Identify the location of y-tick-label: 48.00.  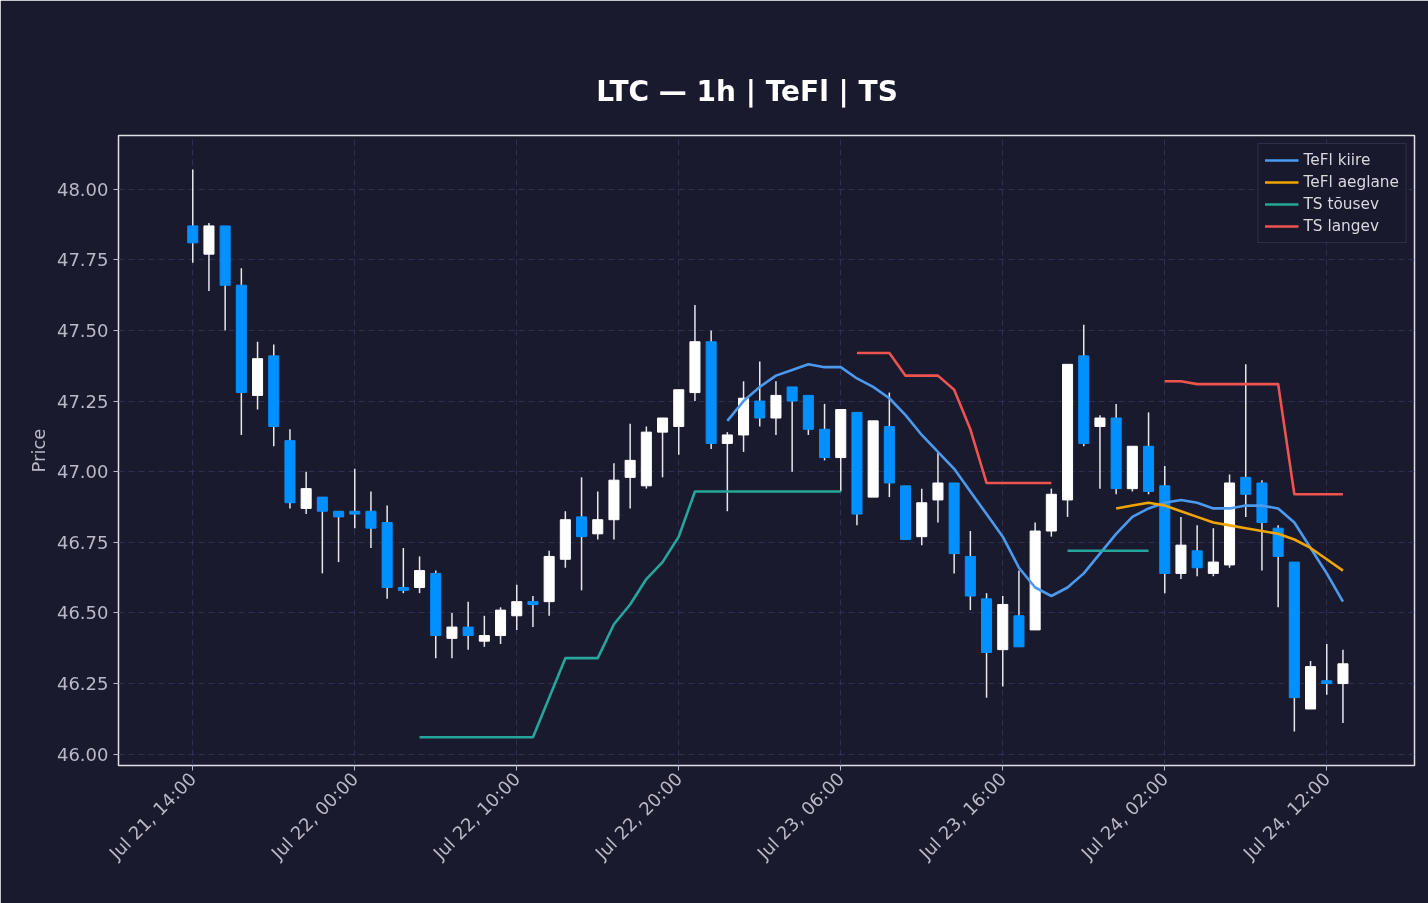
(82, 189).